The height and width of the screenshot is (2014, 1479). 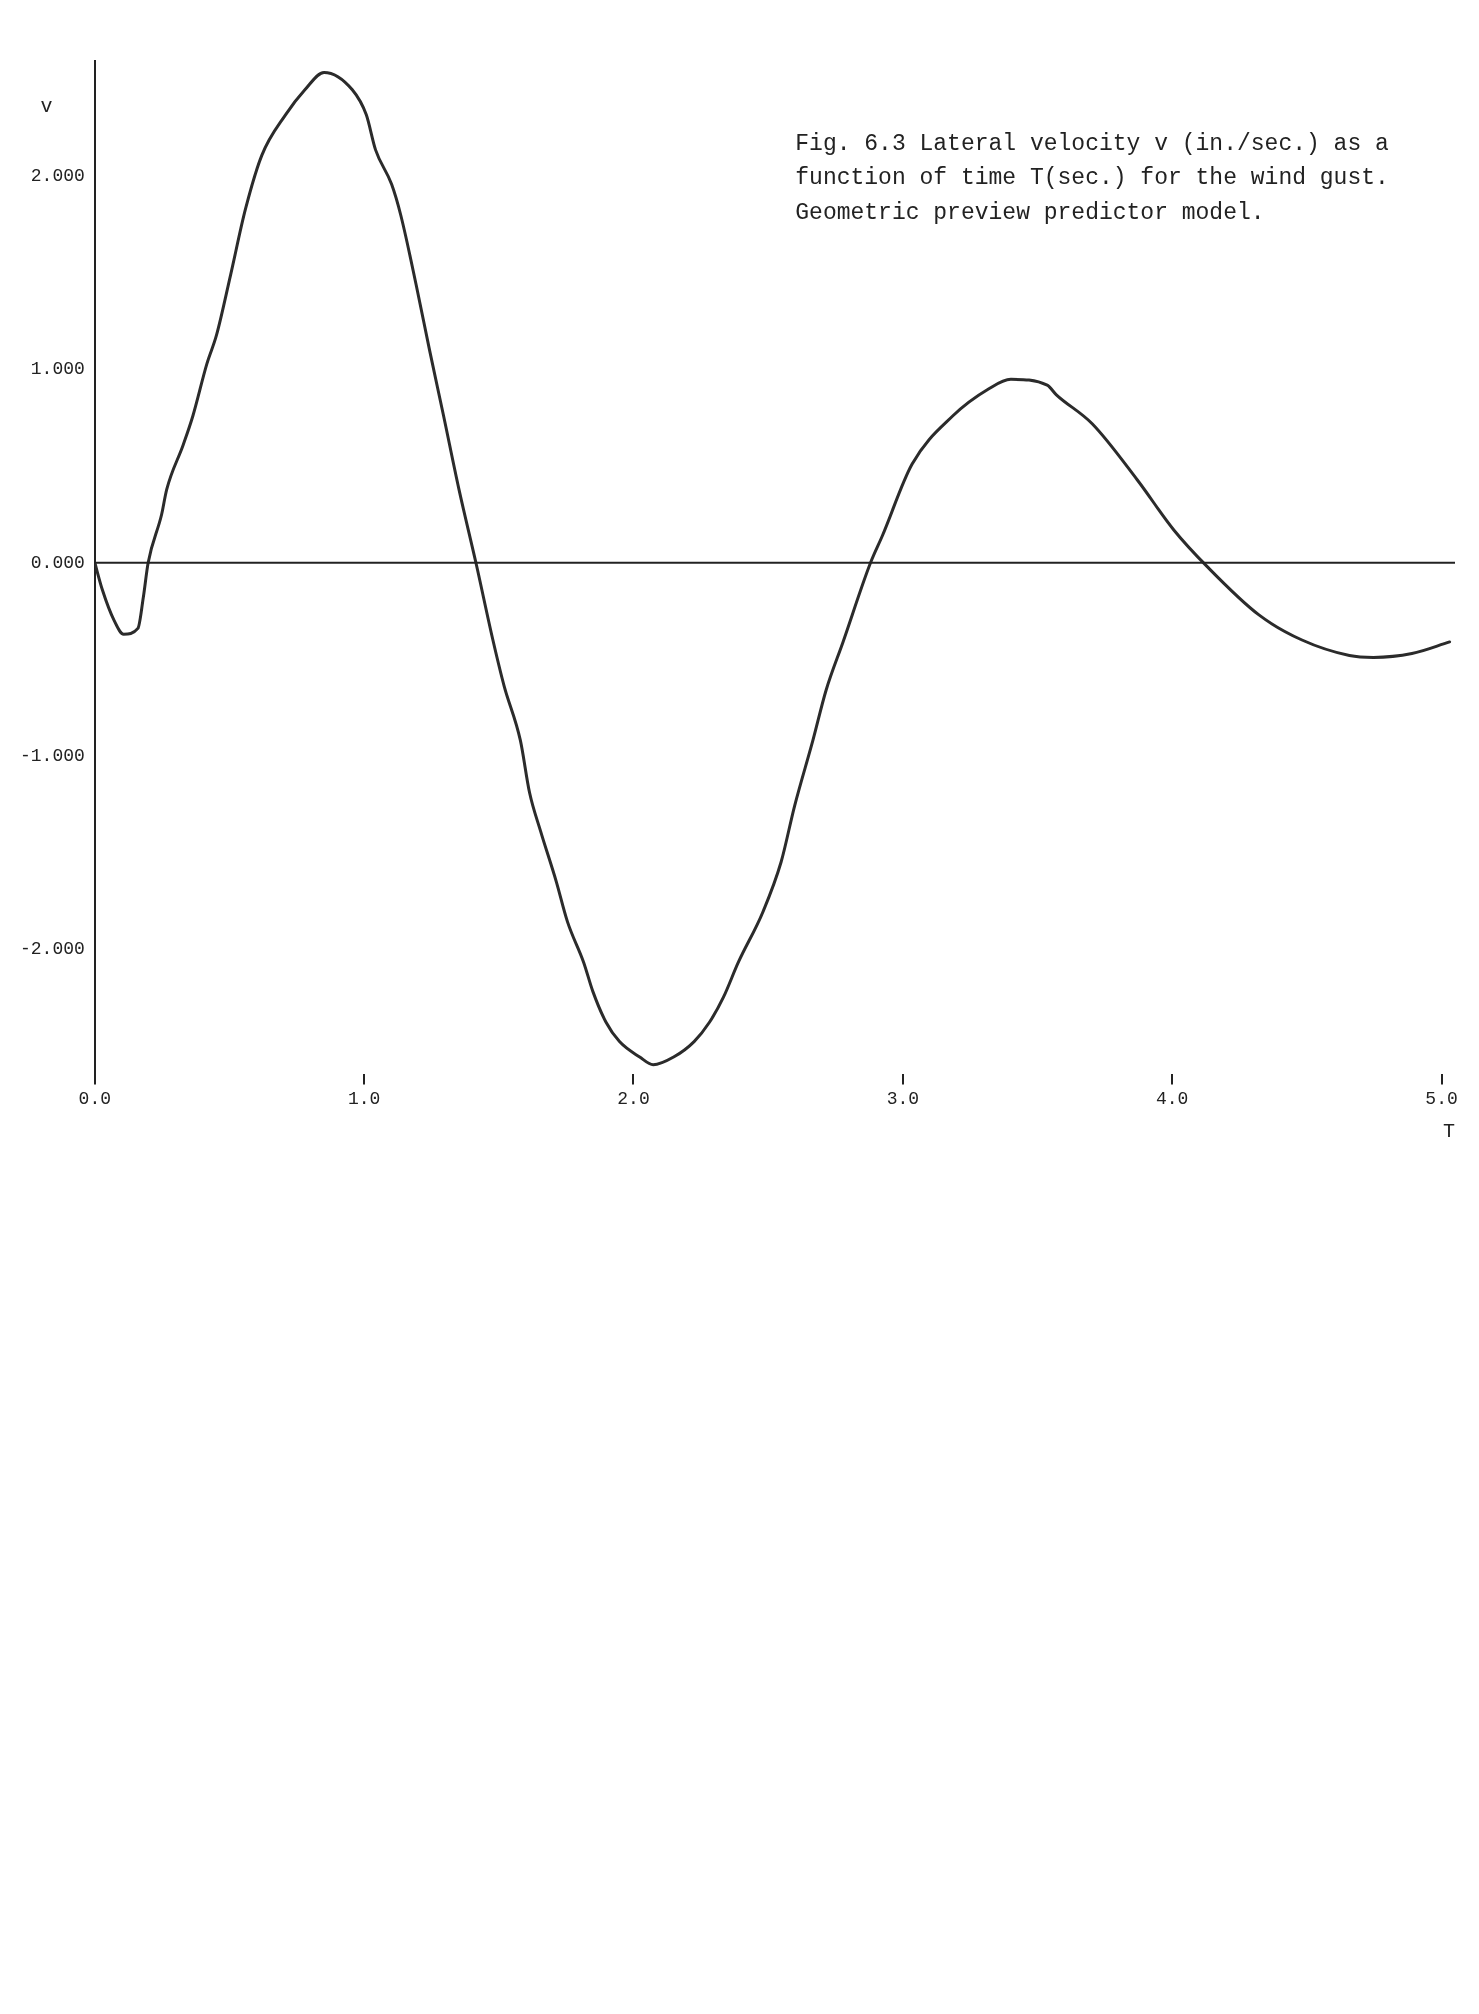 What do you see at coordinates (57, 369) in the screenshot?
I see `y-tick-label: 1.000` at bounding box center [57, 369].